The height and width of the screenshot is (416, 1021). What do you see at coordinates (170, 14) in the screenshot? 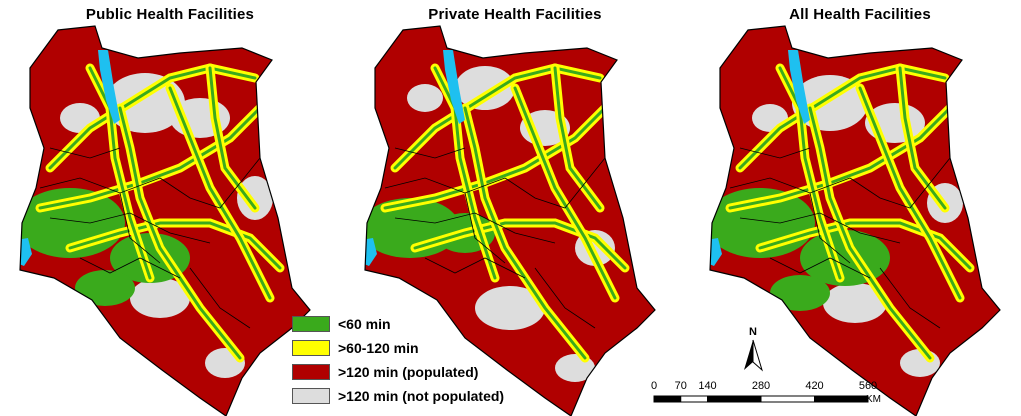
I see `panel-title: Public Health Facilities` at bounding box center [170, 14].